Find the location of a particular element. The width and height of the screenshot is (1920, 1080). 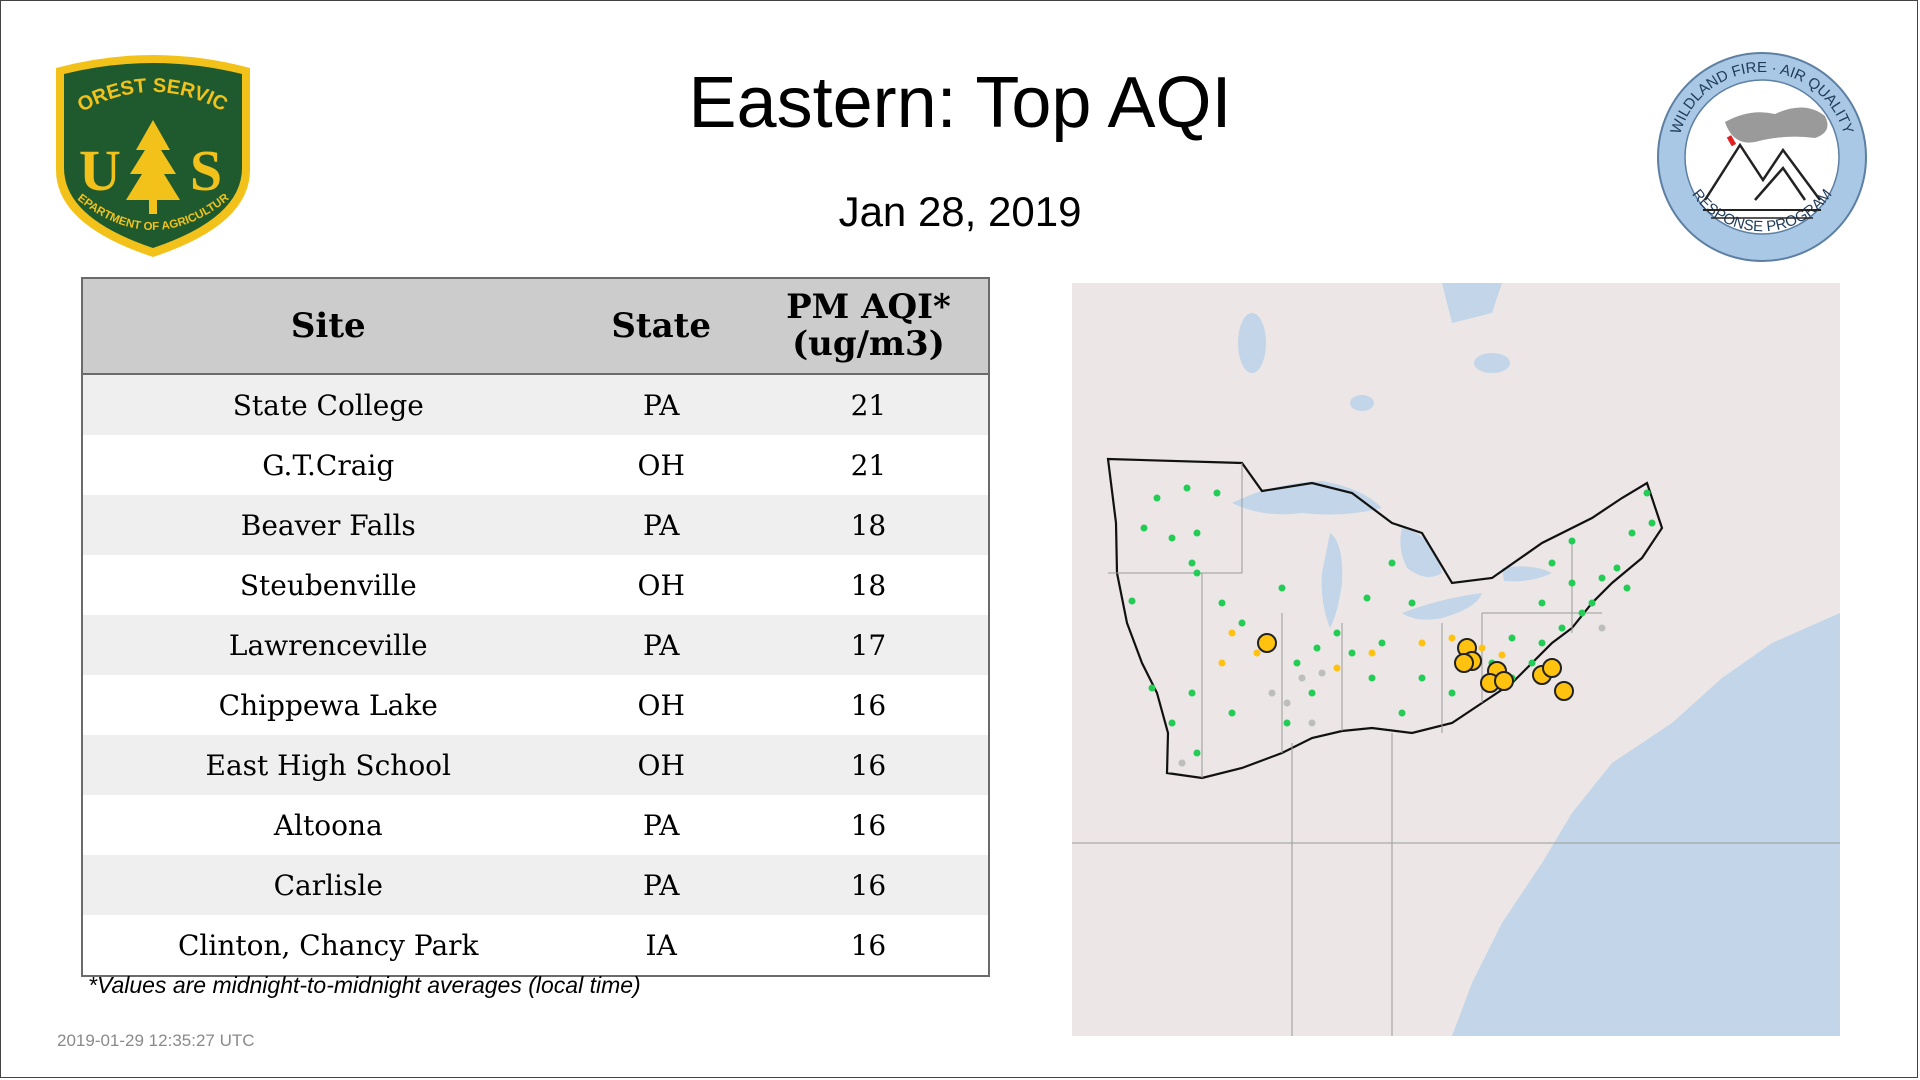

table-row: Steubenville OH 18 is located at coordinates (535, 585).